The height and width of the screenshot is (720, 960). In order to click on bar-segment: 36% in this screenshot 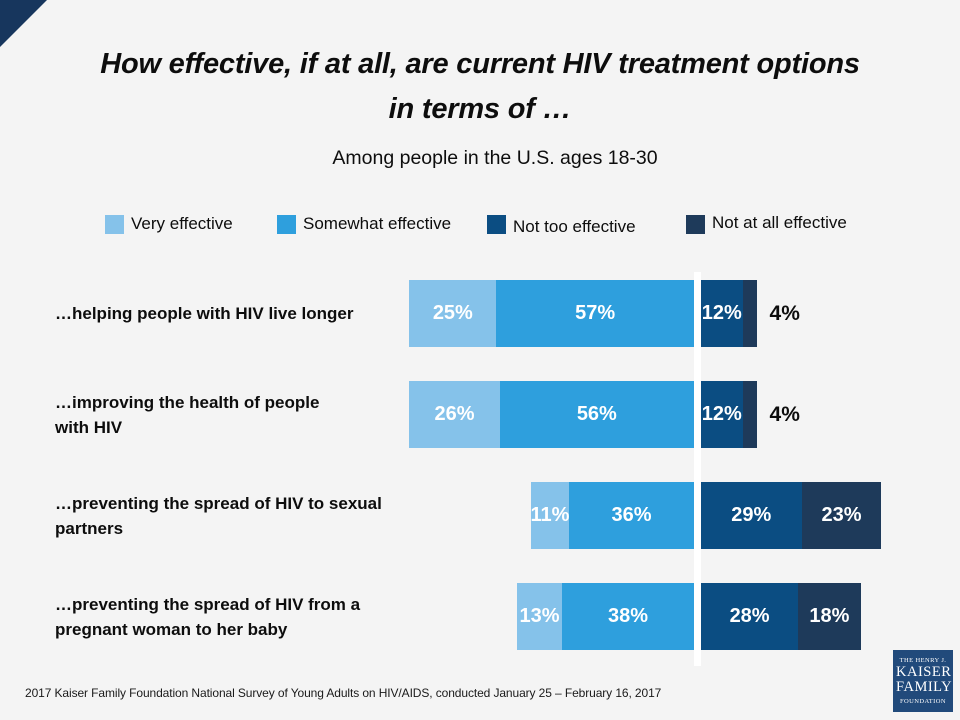, I will do `click(631, 515)`.